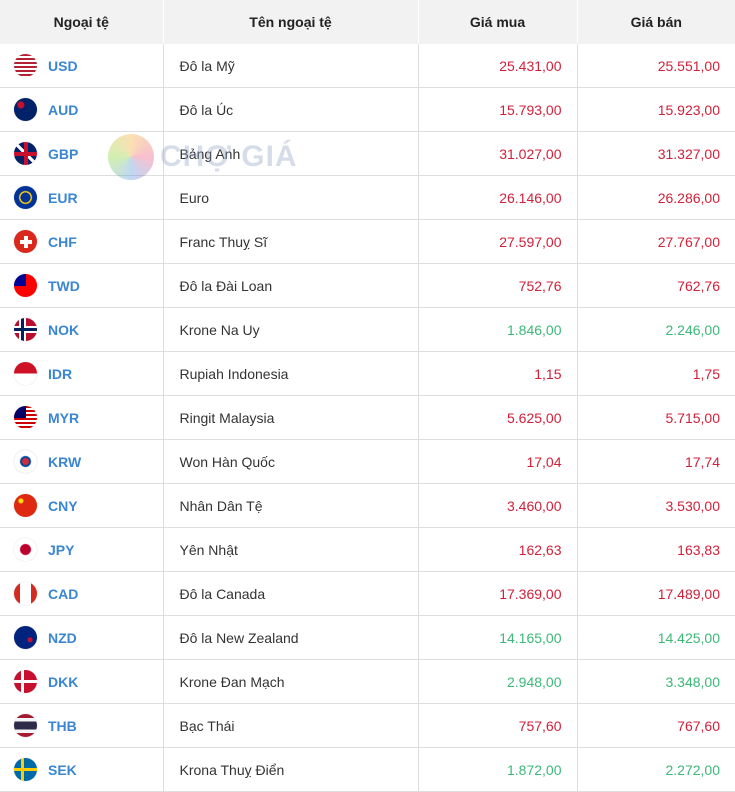  What do you see at coordinates (25, 65) in the screenshot?
I see `us-flag-icon` at bounding box center [25, 65].